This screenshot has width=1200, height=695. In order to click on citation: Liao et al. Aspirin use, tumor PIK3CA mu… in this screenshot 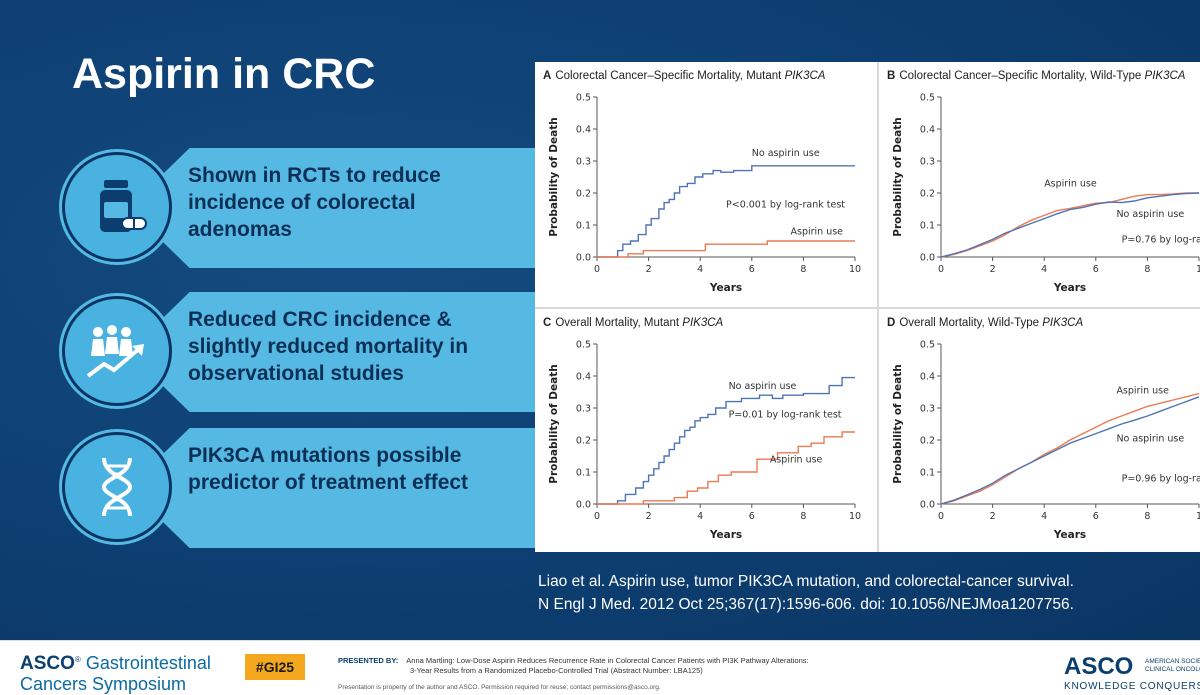, I will do `click(806, 593)`.